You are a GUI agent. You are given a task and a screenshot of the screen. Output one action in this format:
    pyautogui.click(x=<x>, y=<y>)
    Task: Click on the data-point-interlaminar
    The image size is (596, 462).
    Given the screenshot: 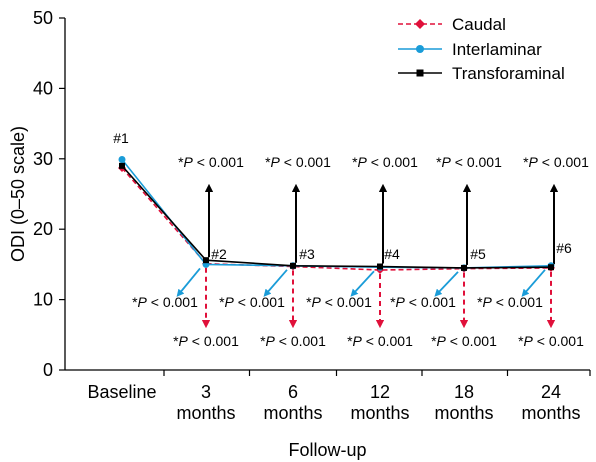 What is the action you would take?
    pyautogui.click(x=122, y=160)
    